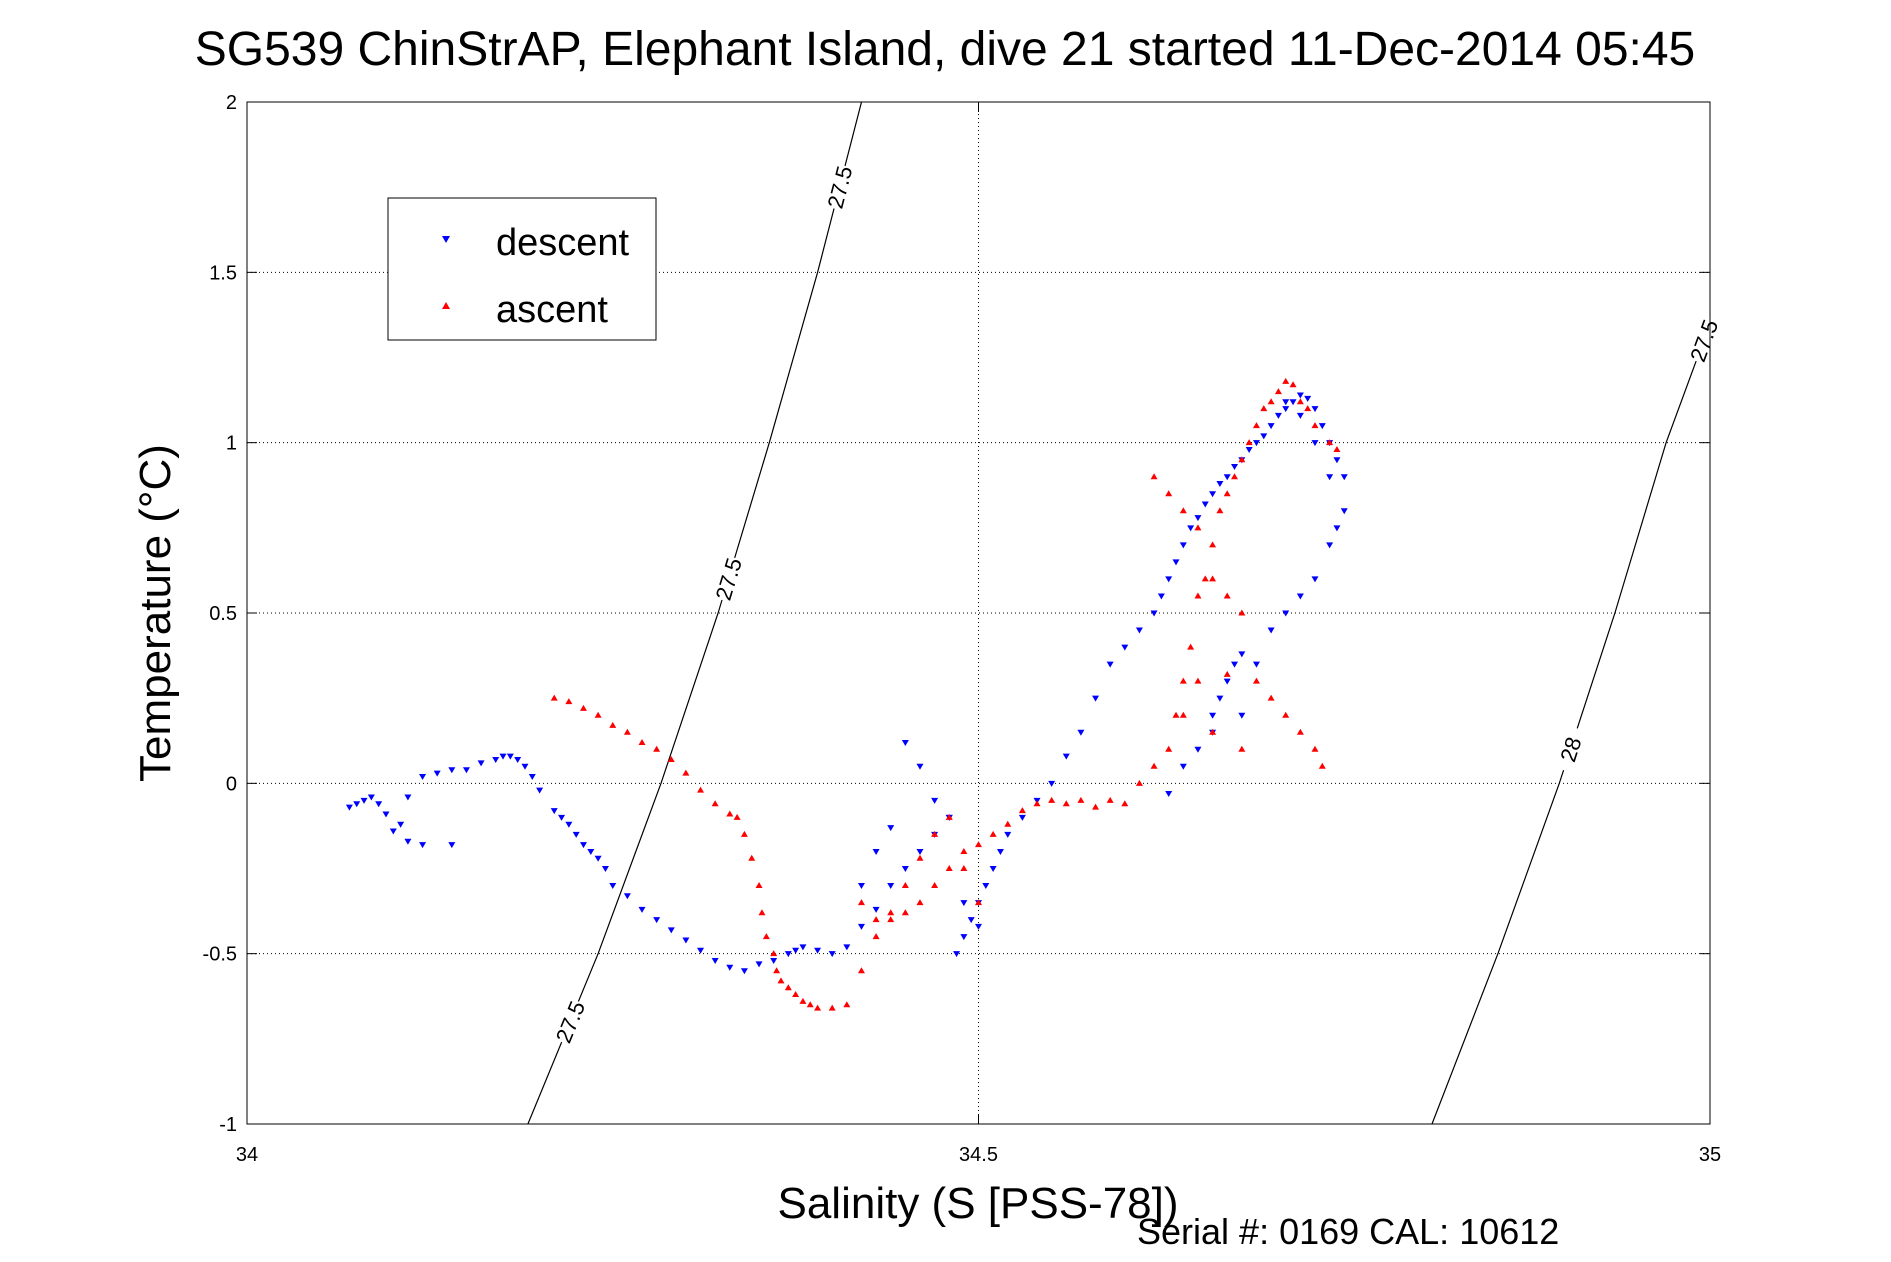 This screenshot has width=1891, height=1262. Describe the element at coordinates (1710, 1155) in the screenshot. I see `x-tick-label: 35` at that location.